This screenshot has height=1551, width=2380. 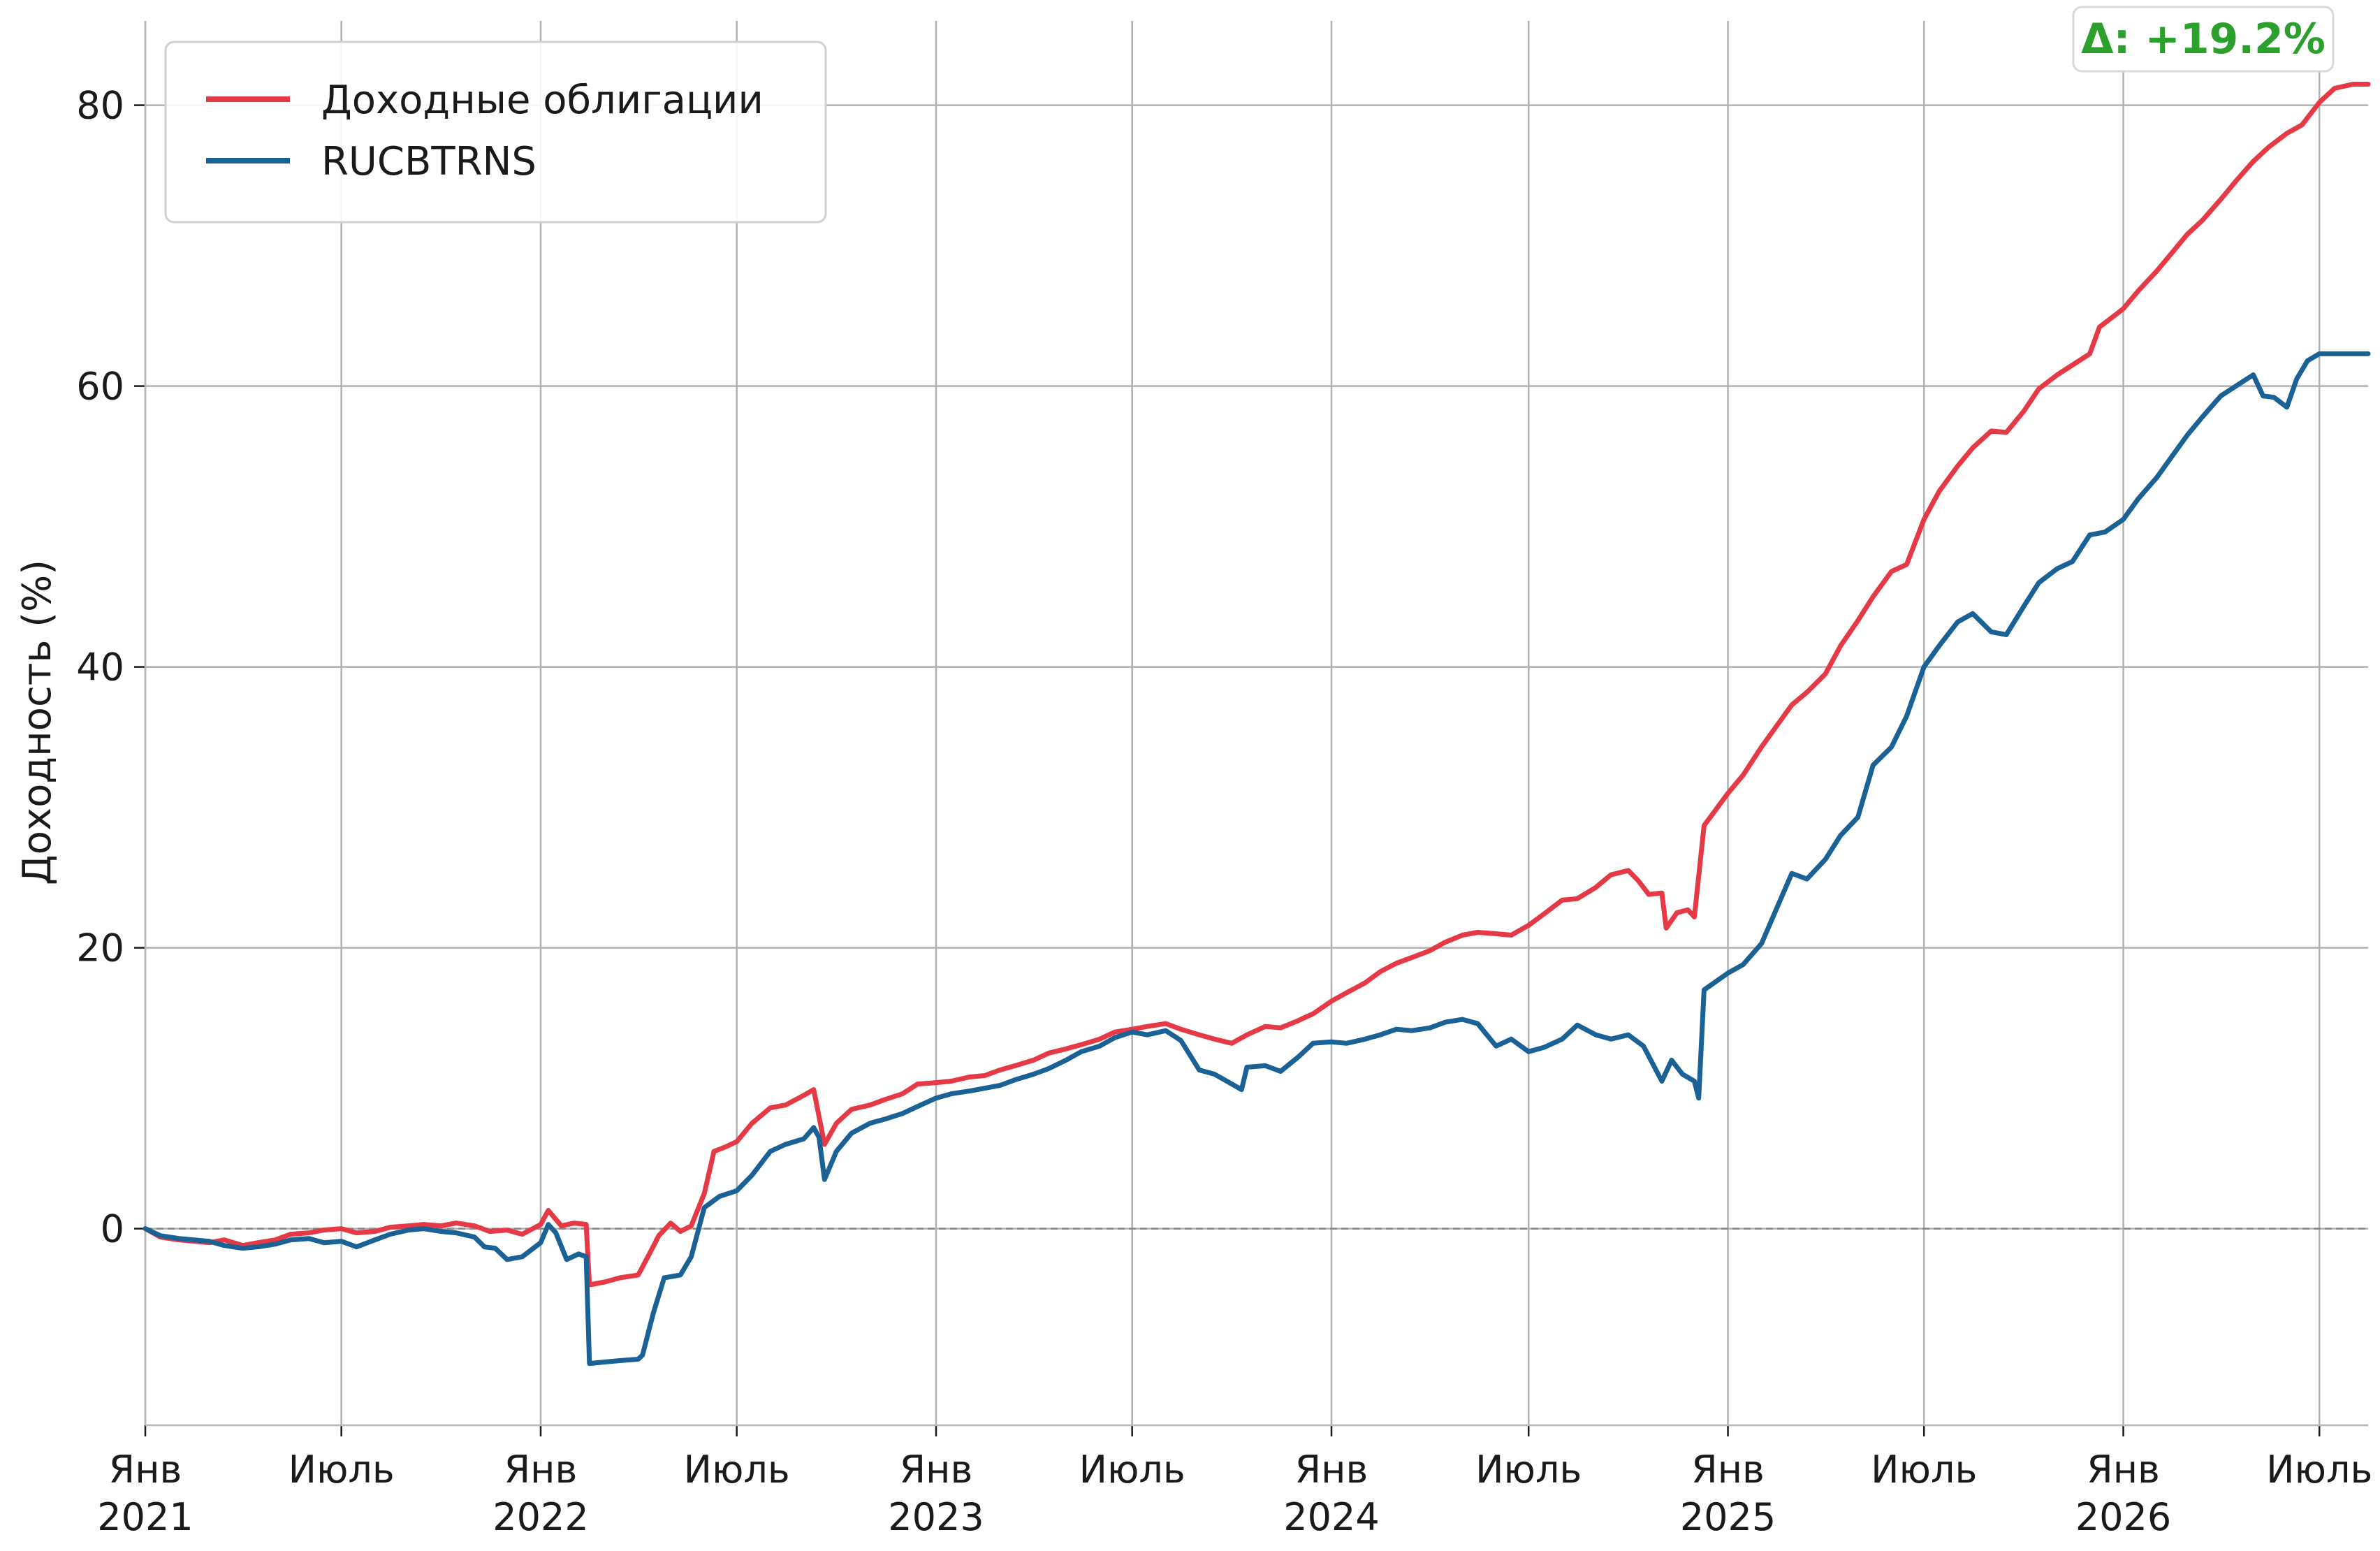 I want to click on delta-badge-text: Δ: +19.2%, so click(x=2203, y=39).